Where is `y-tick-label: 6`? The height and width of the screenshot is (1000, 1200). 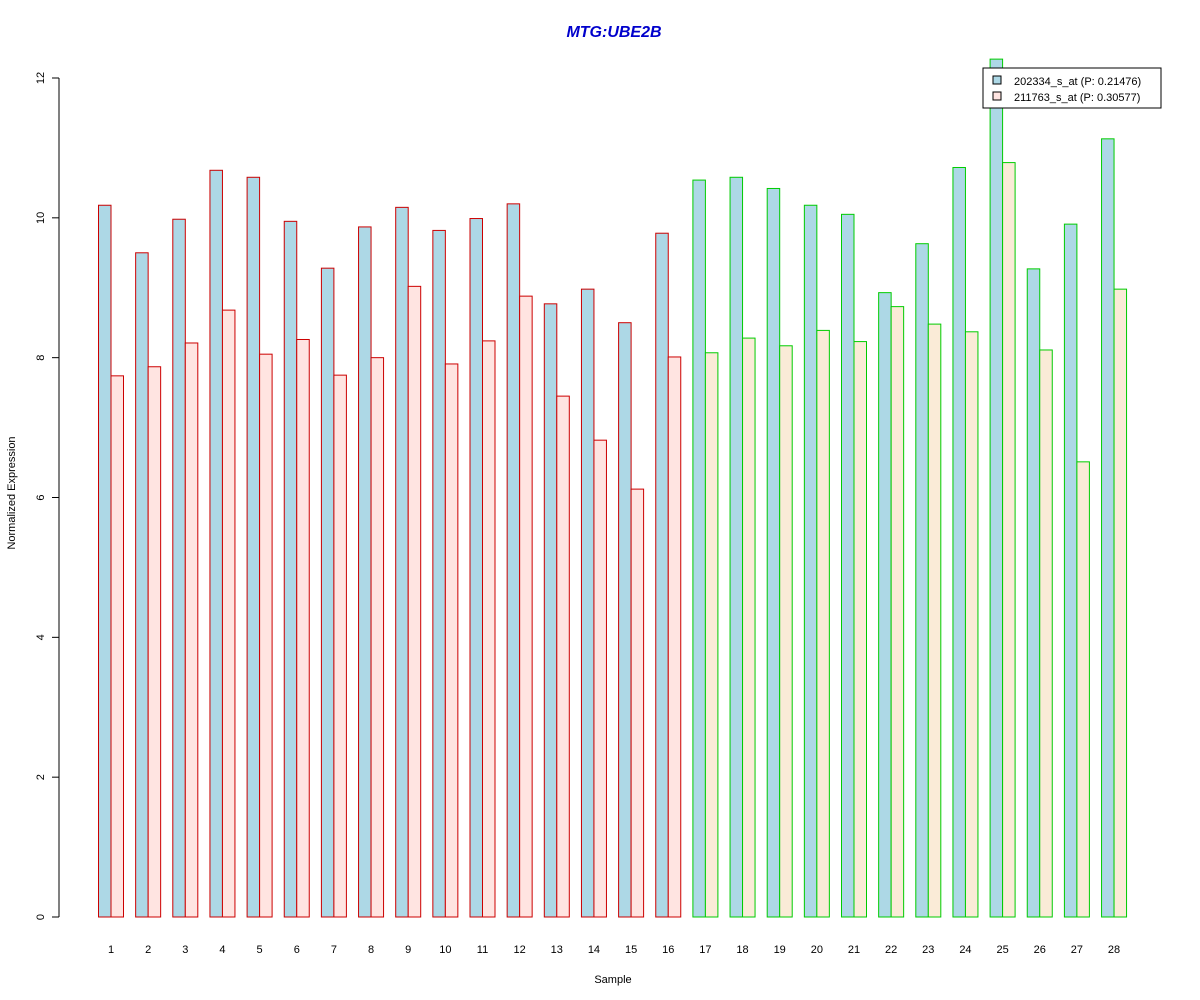
y-tick-label: 6 is located at coordinates (41, 497).